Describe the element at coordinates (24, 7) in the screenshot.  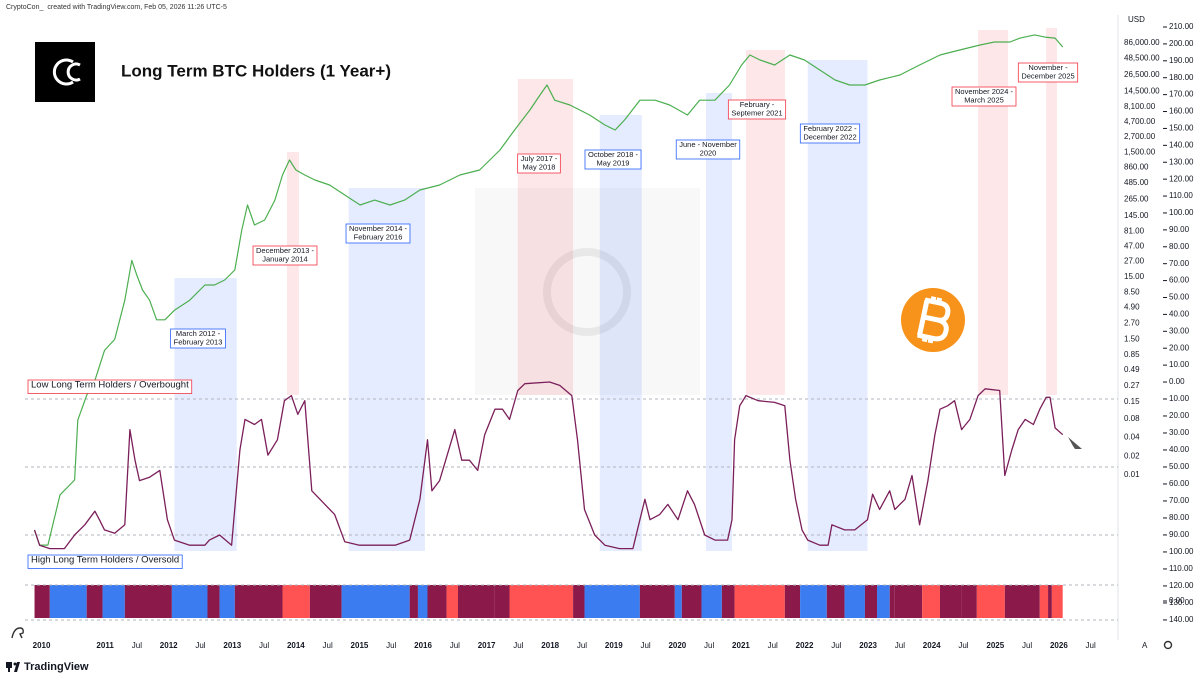
I see `header-author: CryptoCon_` at that location.